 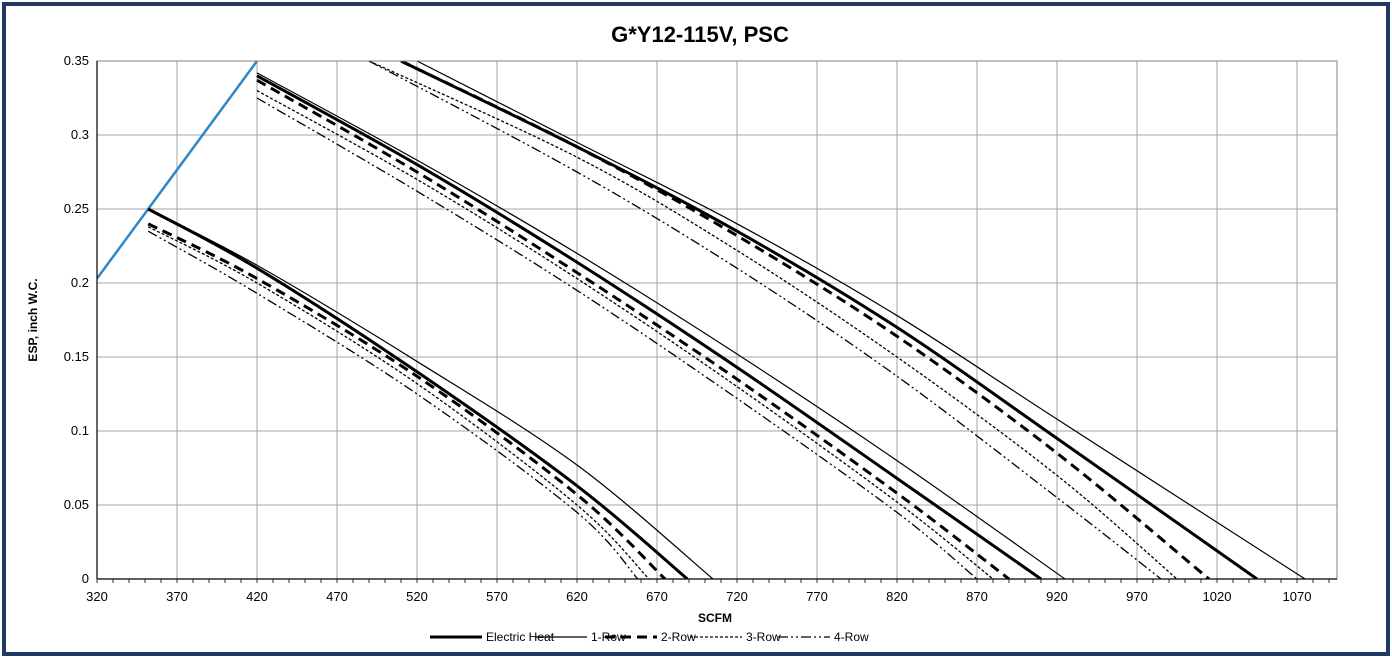 What do you see at coordinates (737, 596) in the screenshot?
I see `x-tick-label: 720` at bounding box center [737, 596].